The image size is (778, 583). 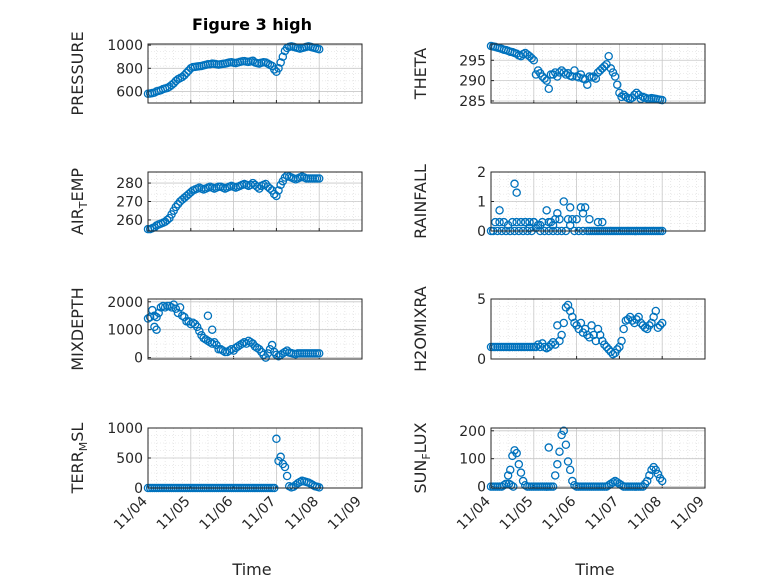 What do you see at coordinates (558, 202) in the screenshot?
I see `subplot-rainfall: 0 1 2 RAINFALL` at bounding box center [558, 202].